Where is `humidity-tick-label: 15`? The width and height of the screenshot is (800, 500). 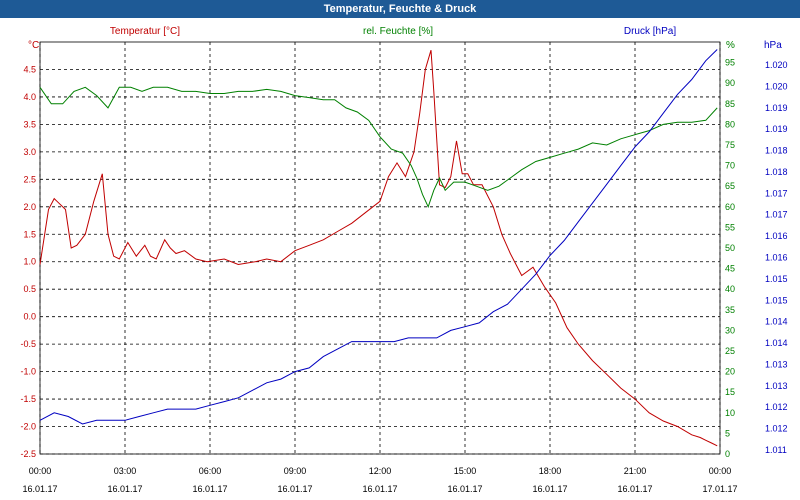
humidity-tick-label: 15 is located at coordinates (730, 392).